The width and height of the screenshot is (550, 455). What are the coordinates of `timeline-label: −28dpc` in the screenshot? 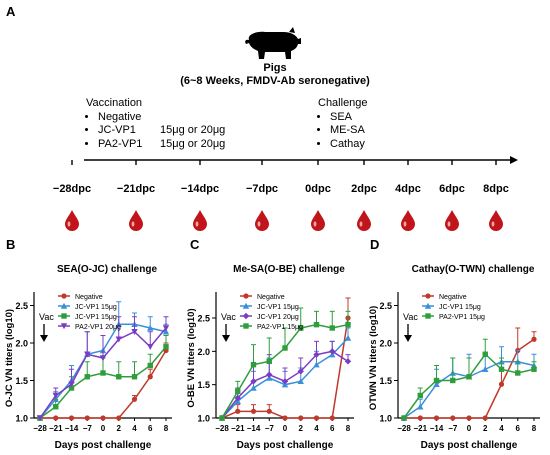 It's located at (72, 189).